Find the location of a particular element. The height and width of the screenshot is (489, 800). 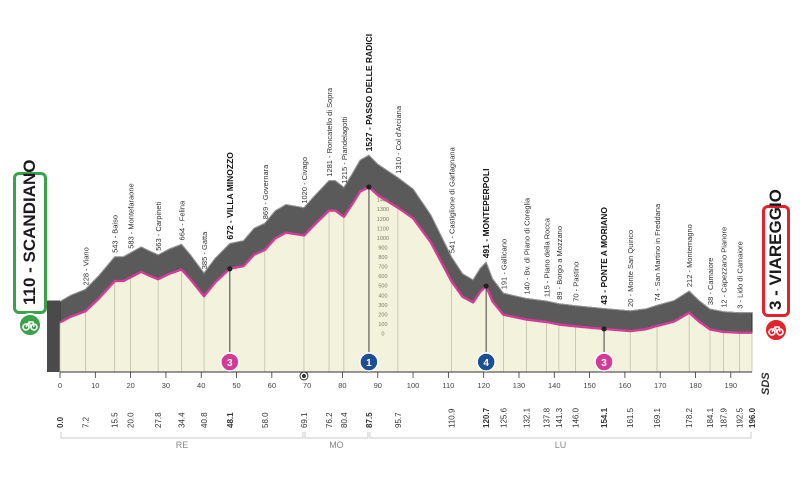

distance-label: 192.5 is located at coordinates (740, 417).